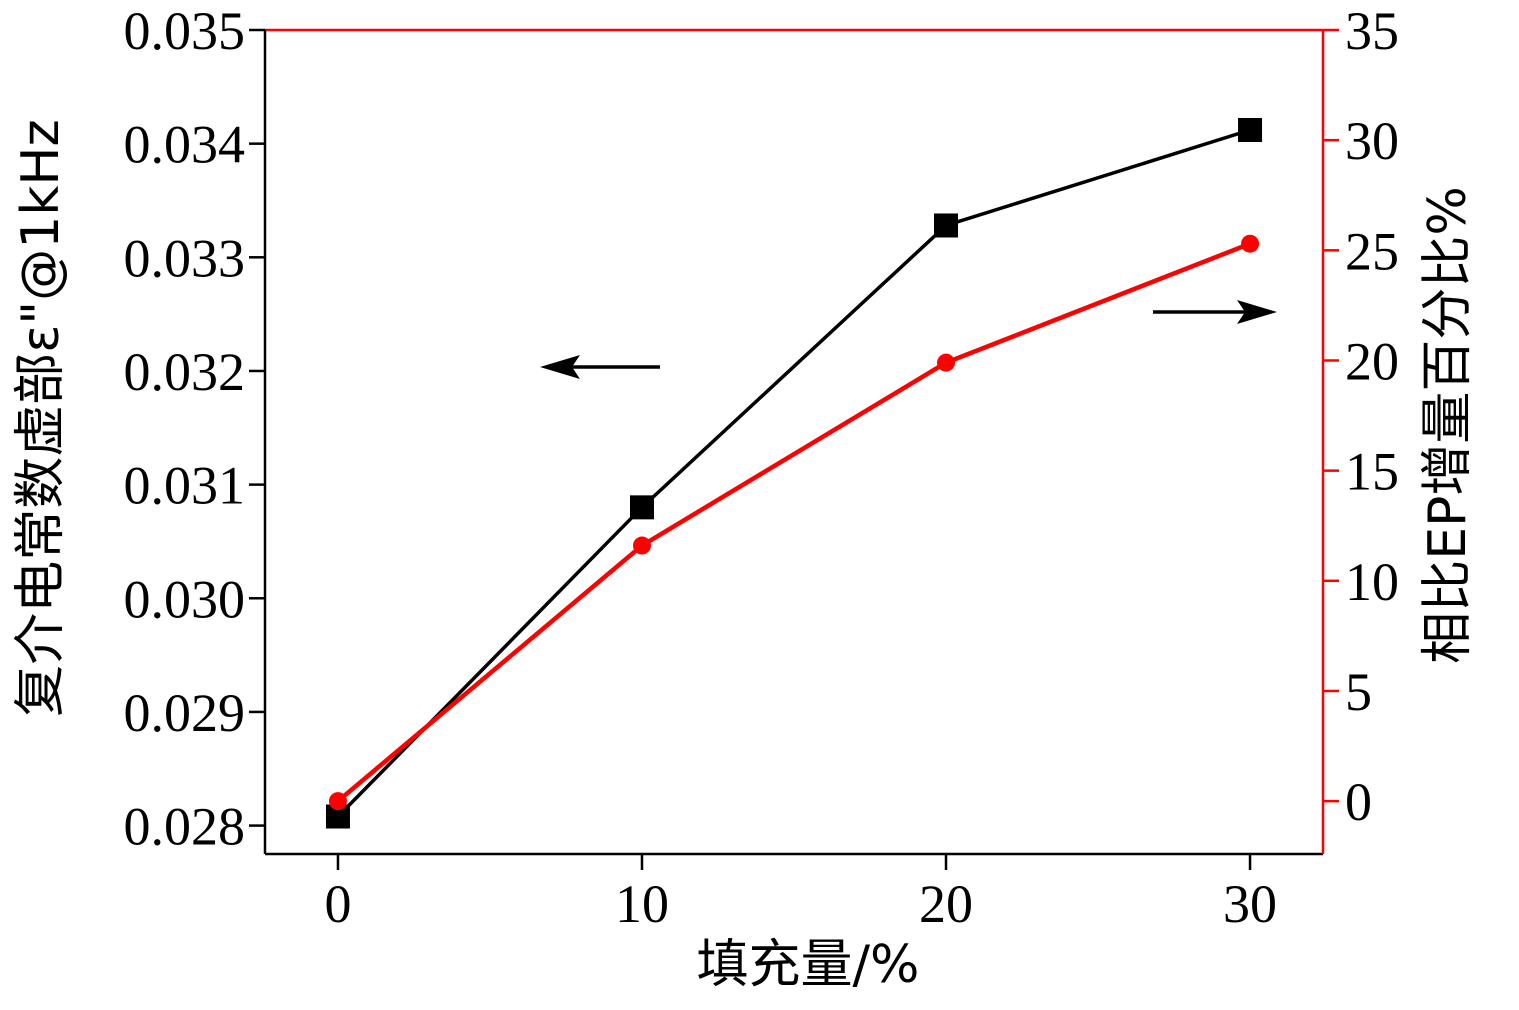  What do you see at coordinates (194, 429) in the screenshot?
I see `left-y-ticks: 0.028 0.029 0.030 0.031 0.032 0.033 0.034 0.035` at bounding box center [194, 429].